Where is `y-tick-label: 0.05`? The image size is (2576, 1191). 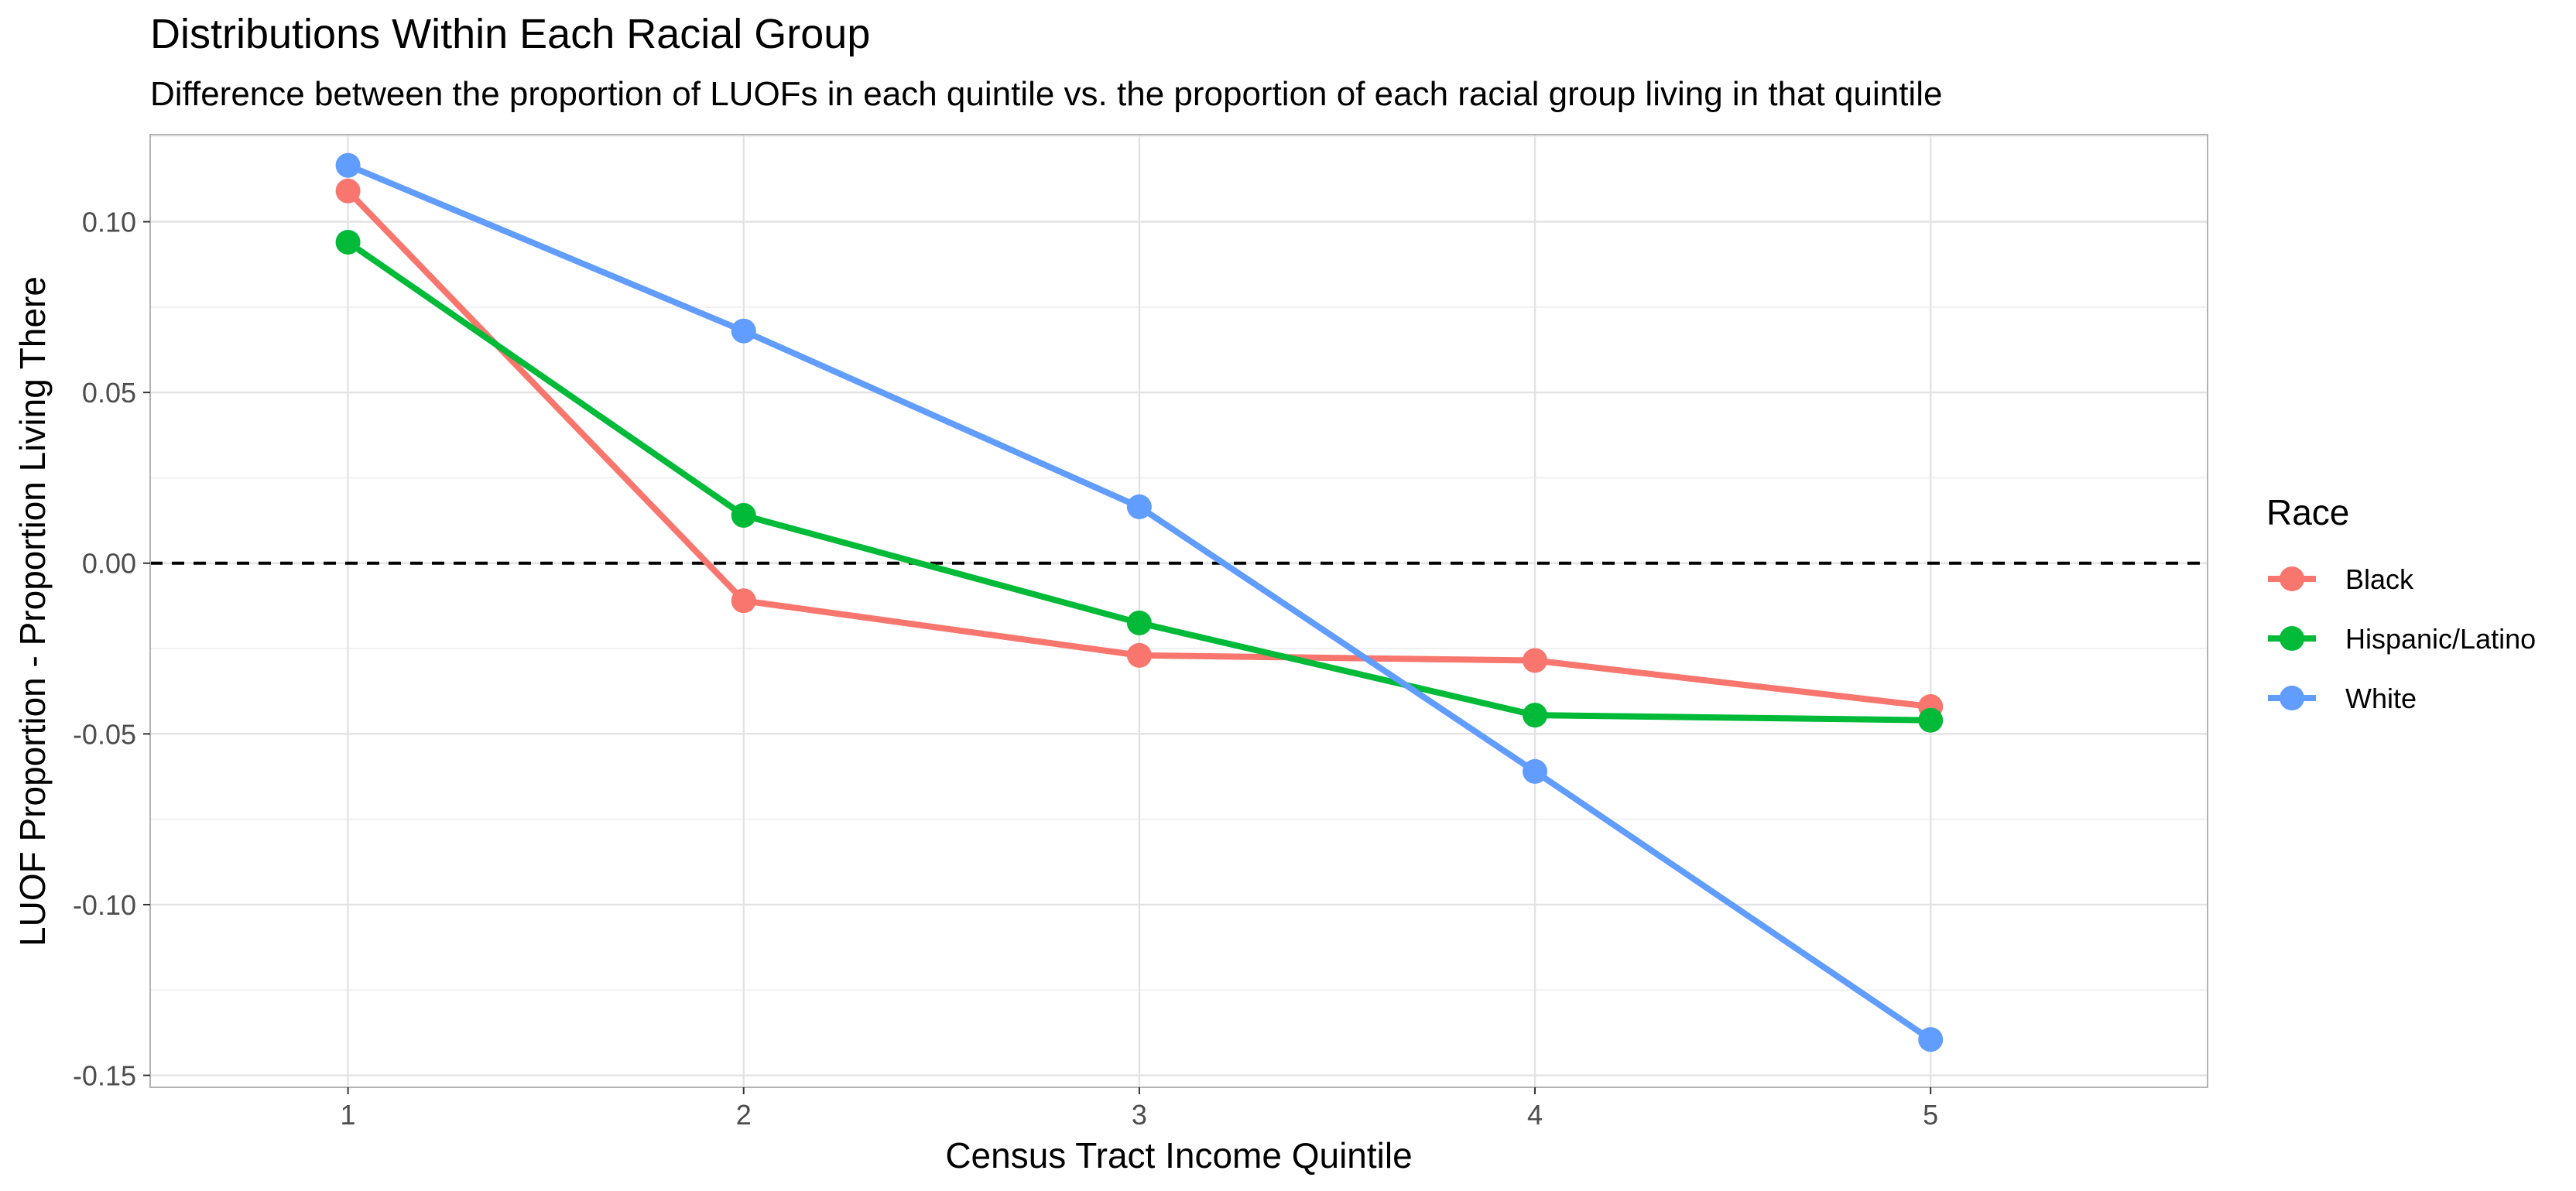 y-tick-label: 0.05 is located at coordinates (109, 393).